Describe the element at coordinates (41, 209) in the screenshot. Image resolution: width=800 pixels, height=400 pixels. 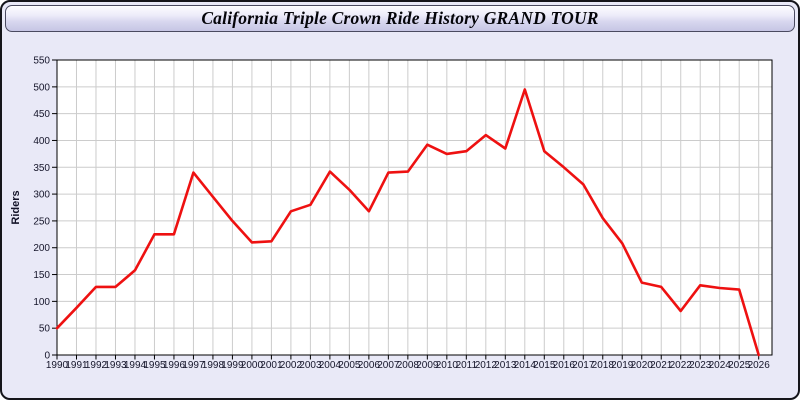
I see `y-axis-labels: 0 50 100 150 200 250 300 350 400 450 500 550` at that location.